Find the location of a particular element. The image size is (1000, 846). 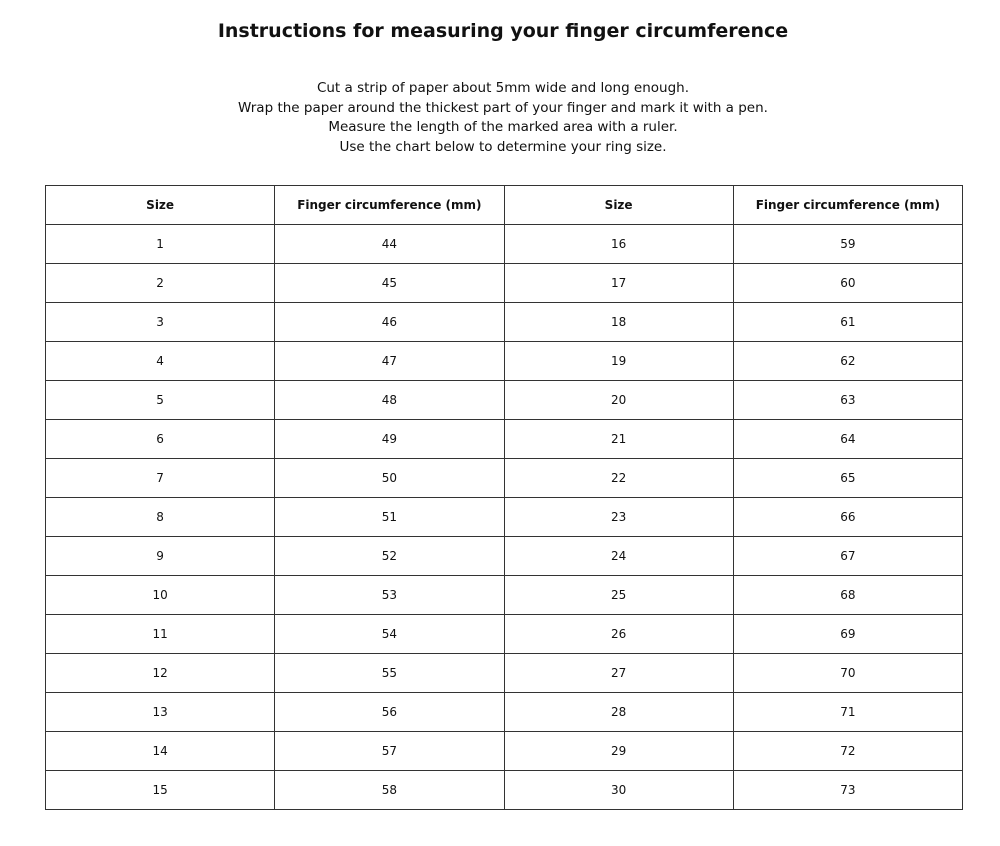

table-row: 4 47 19 62 is located at coordinates (504, 361).